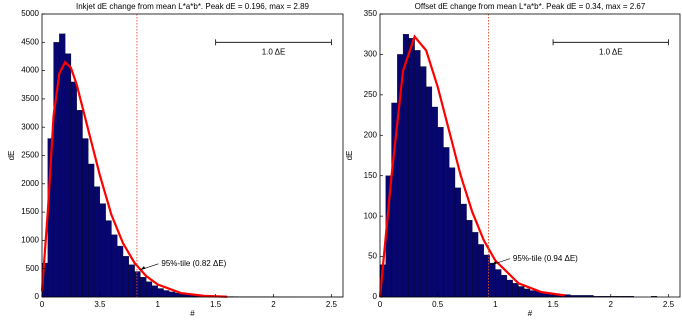  Describe the element at coordinates (545, 258) in the screenshot. I see `annotation-text: 95%-tile (0.94 ΔE)` at that location.